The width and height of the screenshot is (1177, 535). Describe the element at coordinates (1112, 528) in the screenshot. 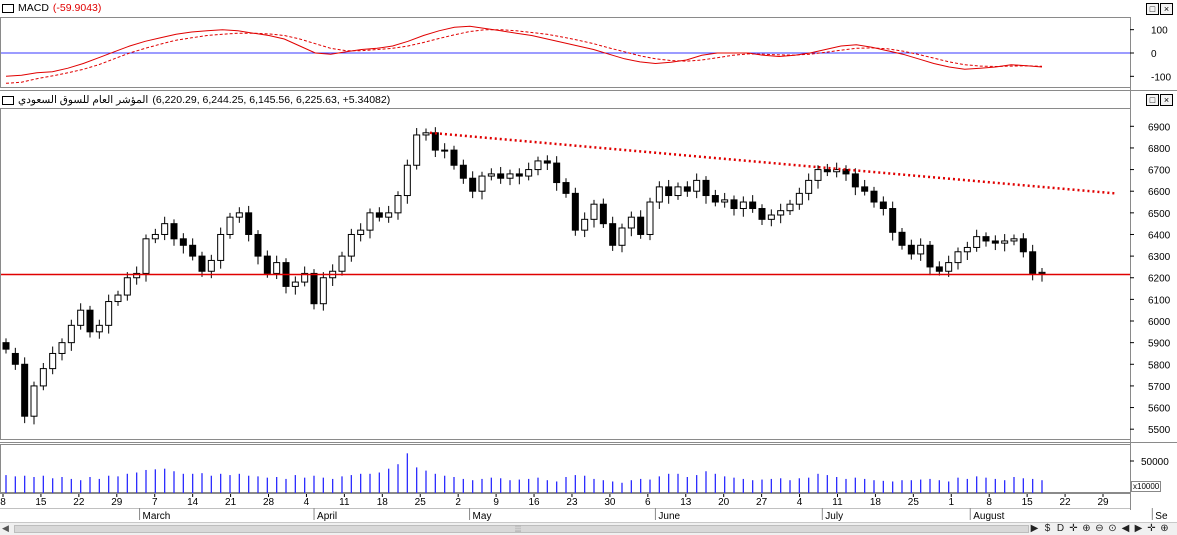

I see `zoom-fit-icon: ⊙` at that location.